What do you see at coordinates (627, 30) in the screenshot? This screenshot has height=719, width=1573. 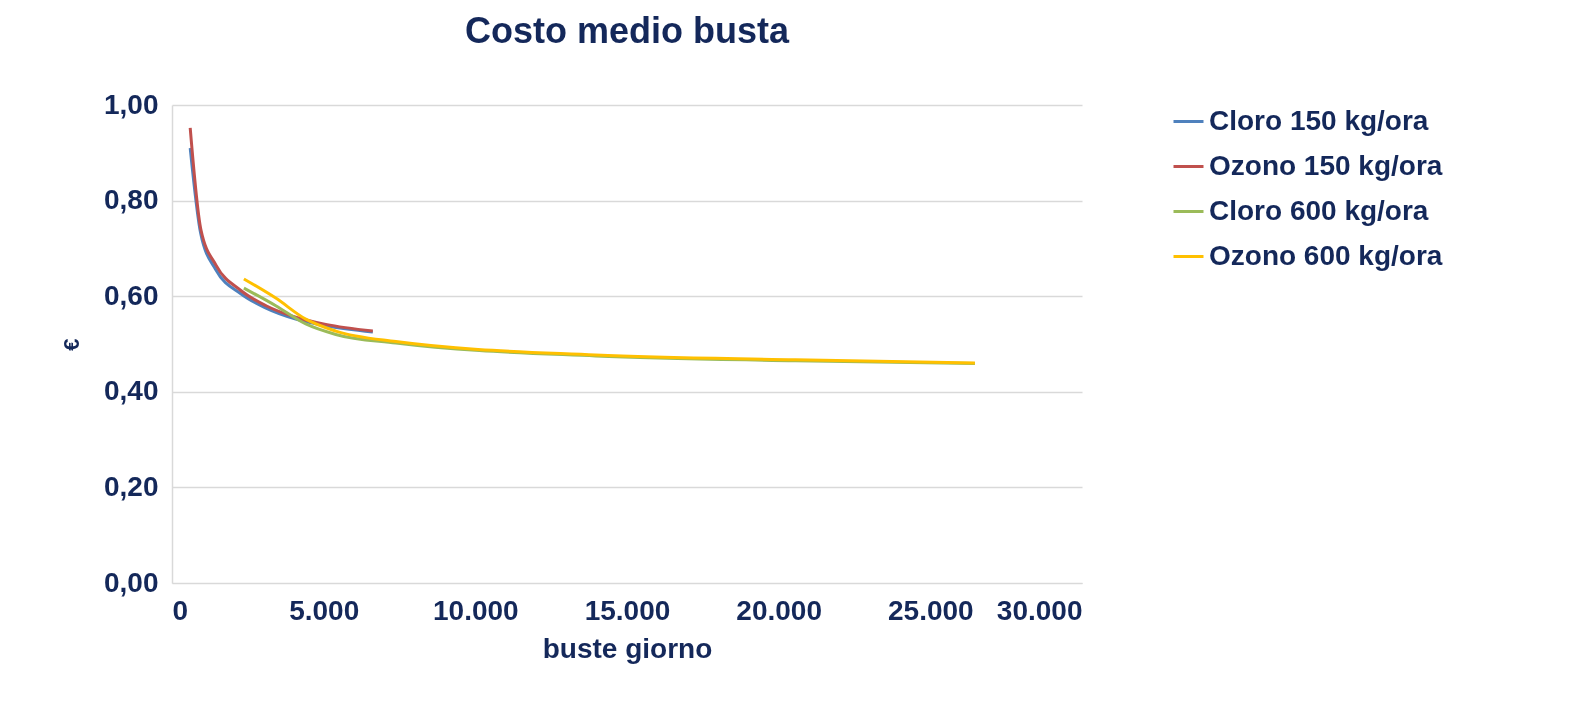 I see `chart-title: Costo medio busta` at bounding box center [627, 30].